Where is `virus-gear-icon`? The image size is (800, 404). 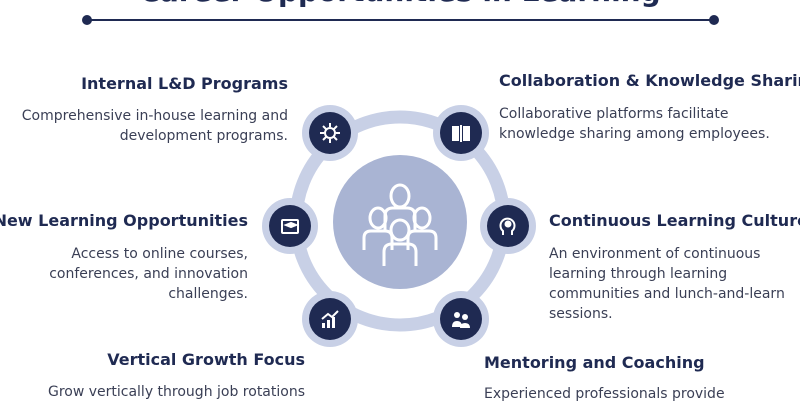 virus-gear-icon is located at coordinates (330, 133).